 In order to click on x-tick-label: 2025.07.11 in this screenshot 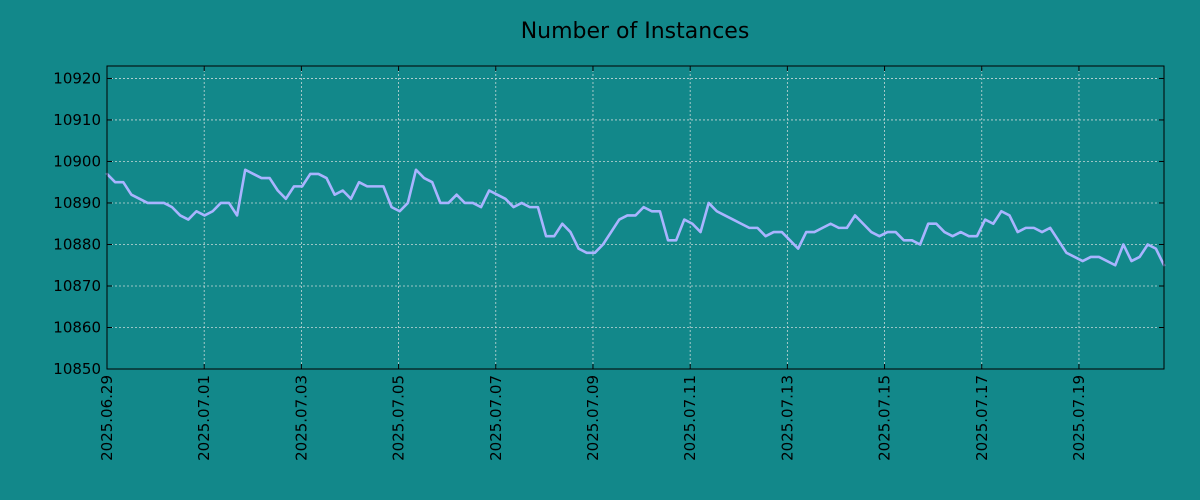, I will do `click(690, 418)`.